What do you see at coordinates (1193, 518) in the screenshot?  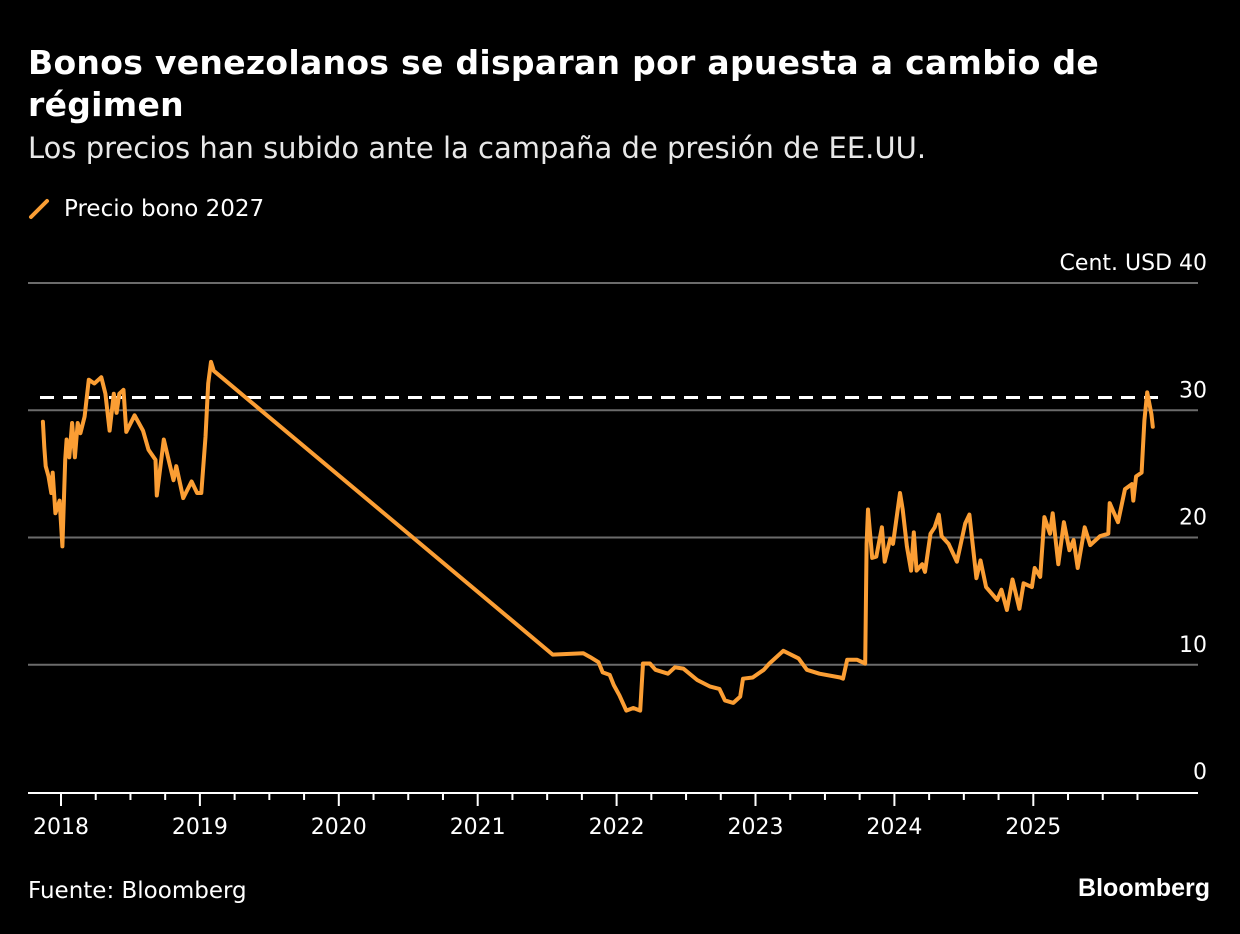 I see `y-tick-label: 20` at bounding box center [1193, 518].